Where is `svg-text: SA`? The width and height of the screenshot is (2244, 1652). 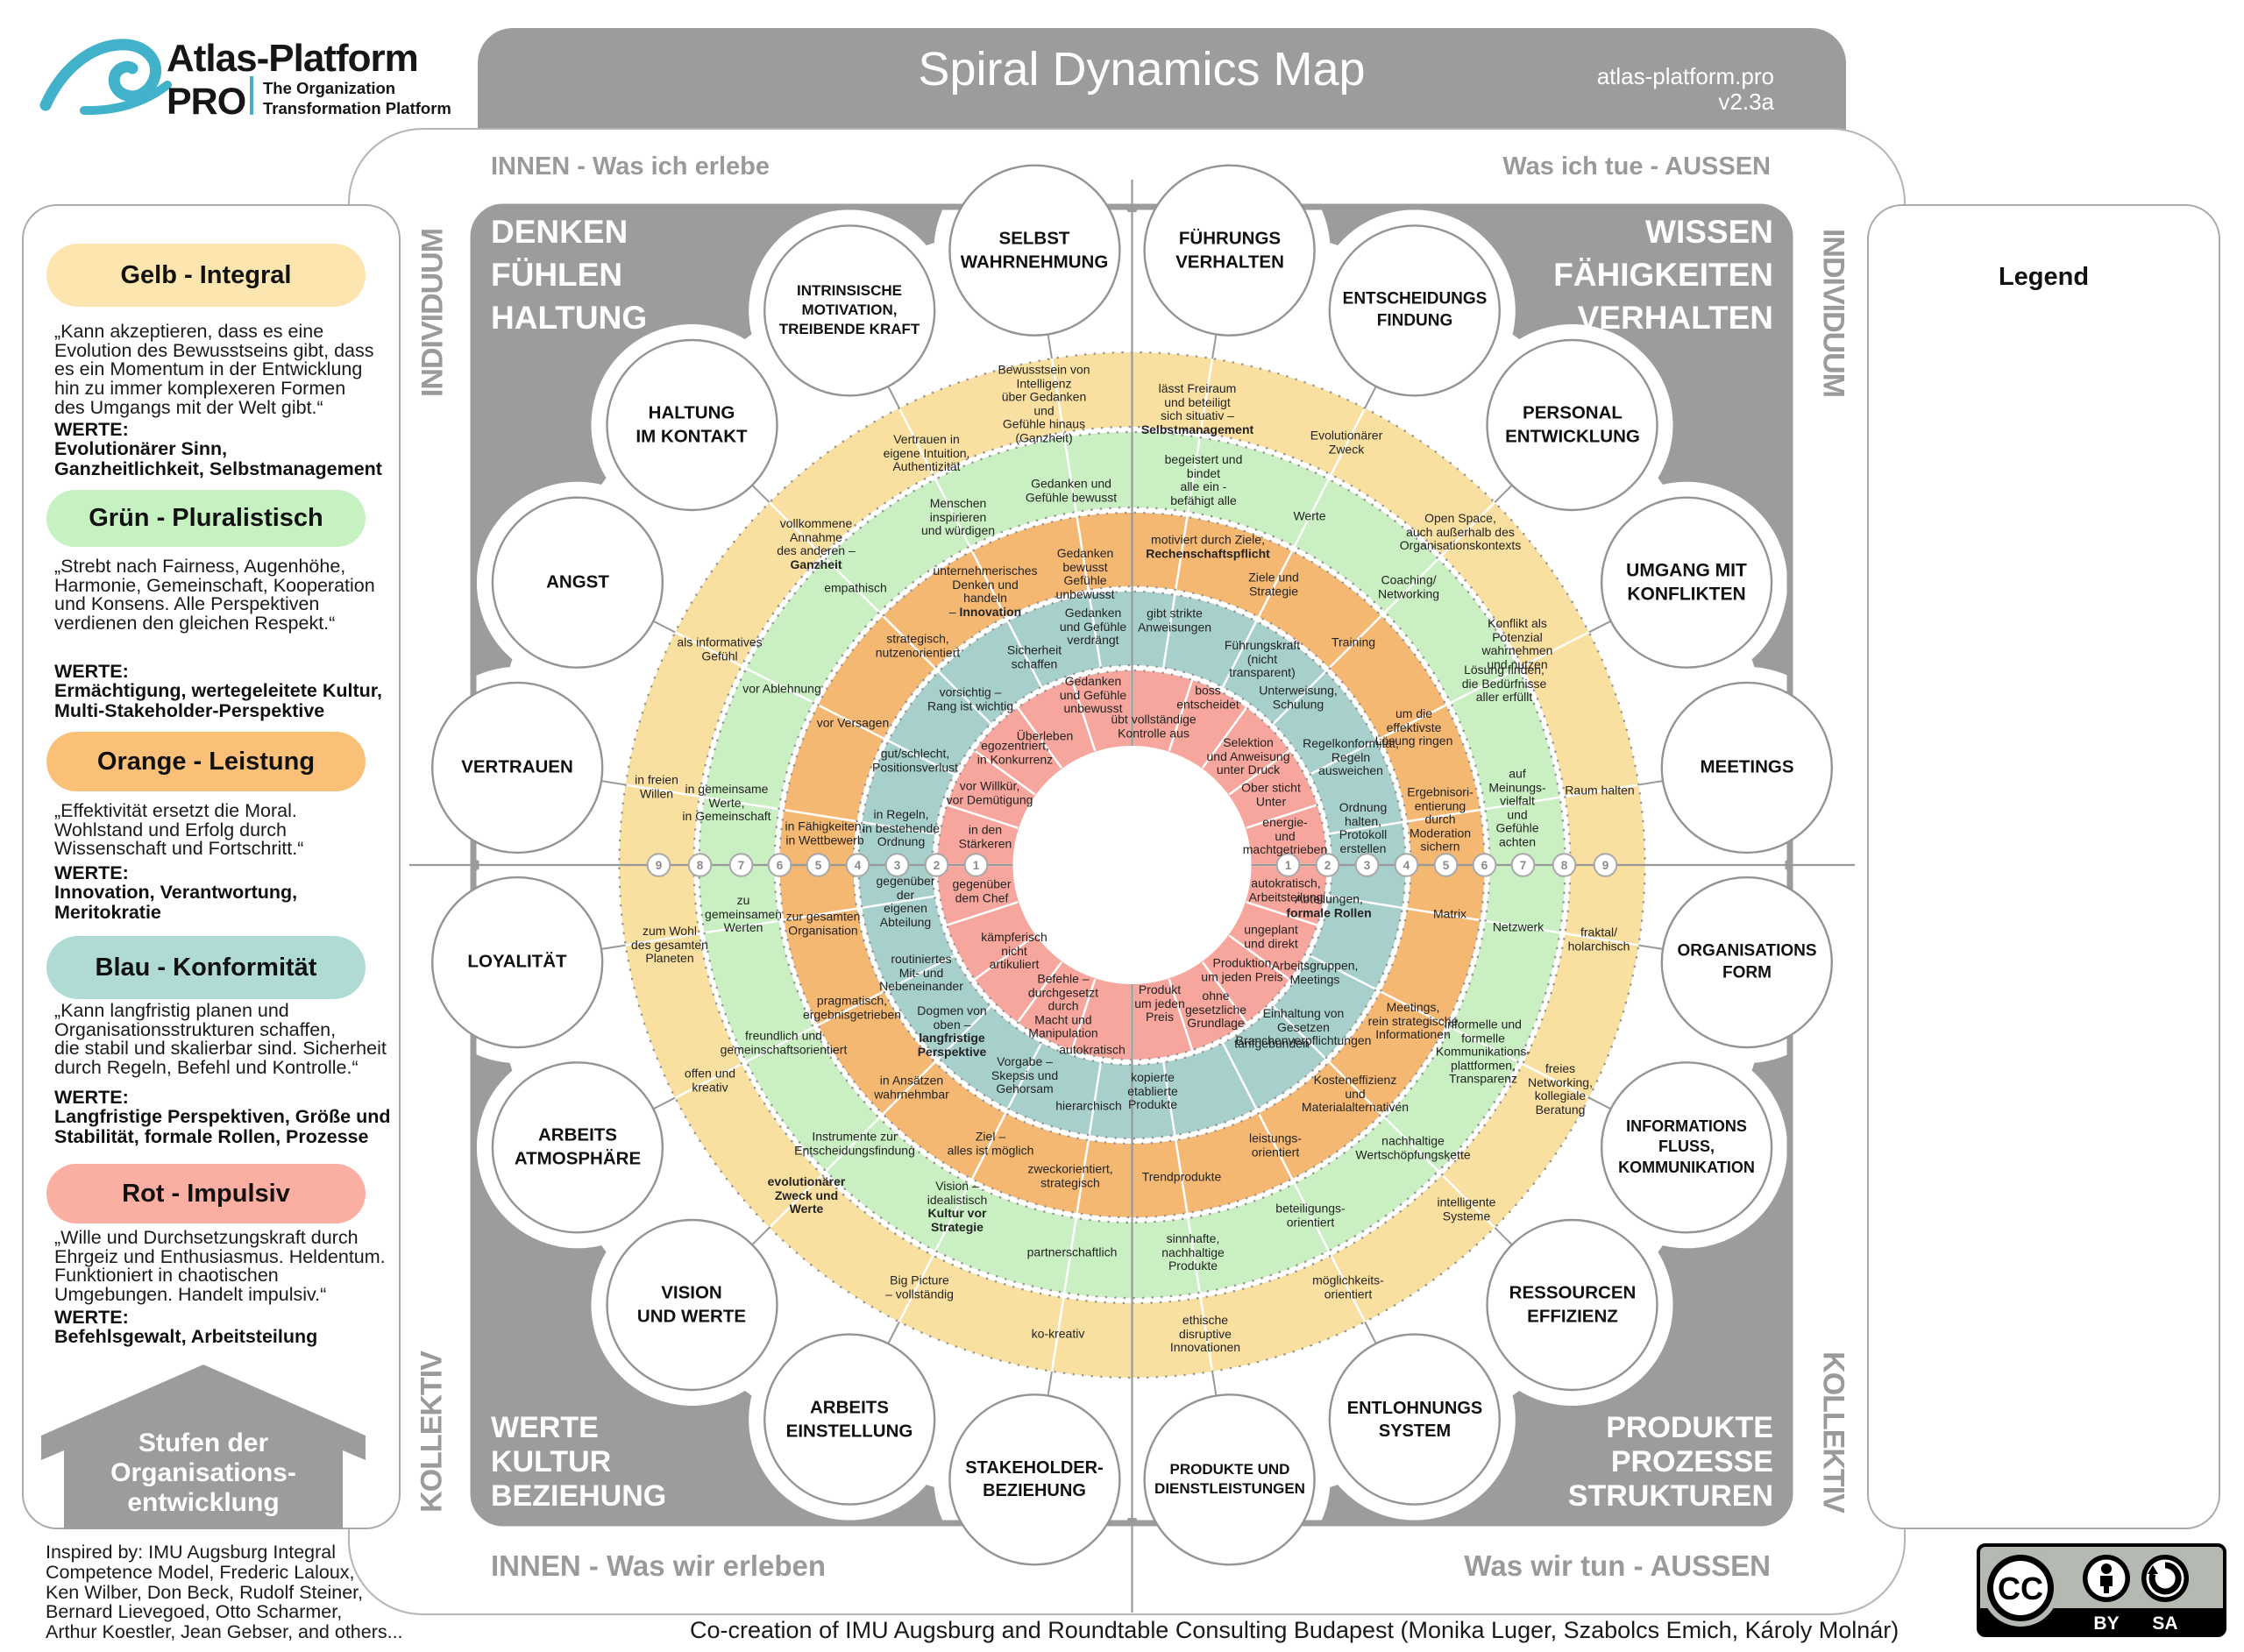 svg-text: SA is located at coordinates (2164, 1623).